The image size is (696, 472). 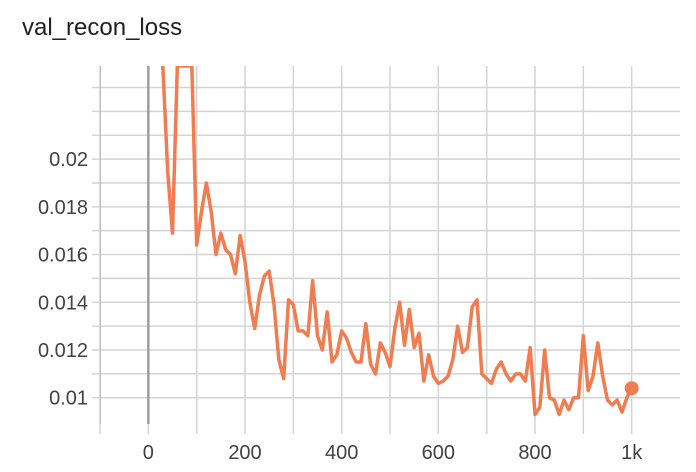 What do you see at coordinates (63, 303) in the screenshot?
I see `y-tick-label: 0.014` at bounding box center [63, 303].